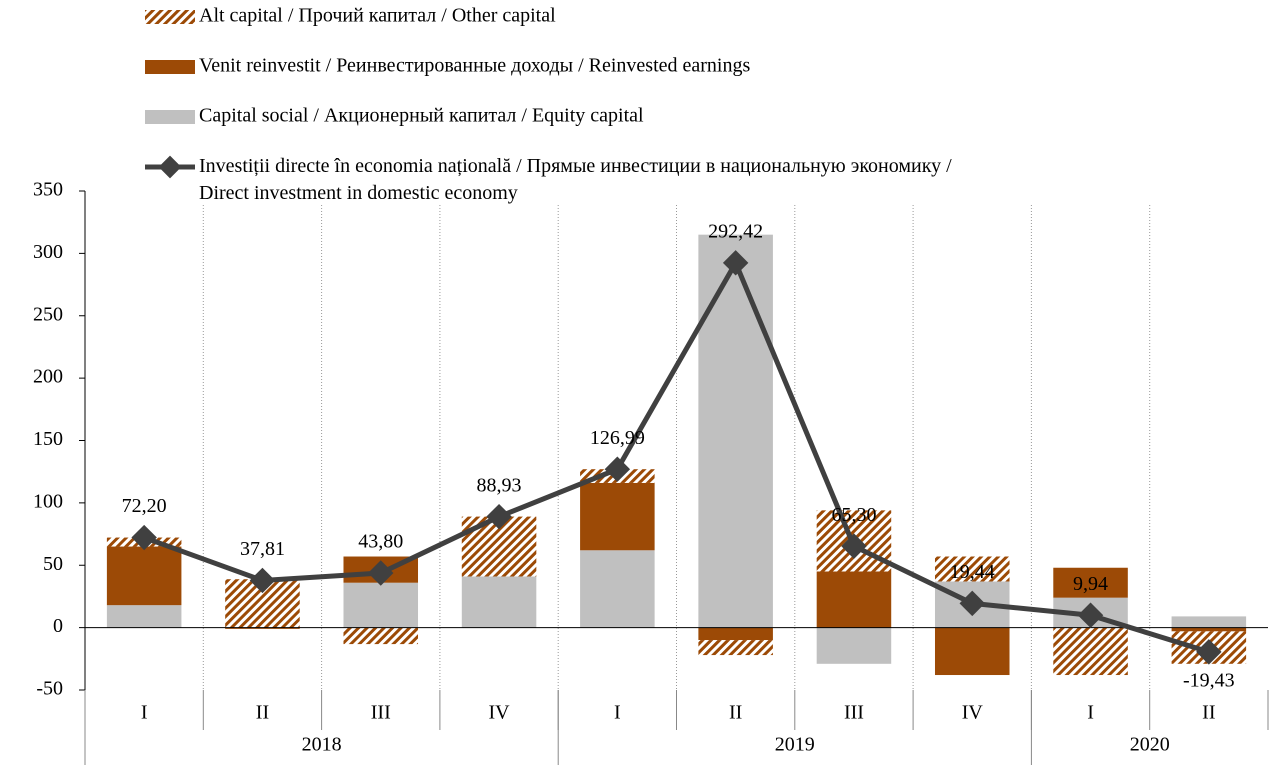  What do you see at coordinates (48, 314) in the screenshot?
I see `y-tick-label: 250` at bounding box center [48, 314].